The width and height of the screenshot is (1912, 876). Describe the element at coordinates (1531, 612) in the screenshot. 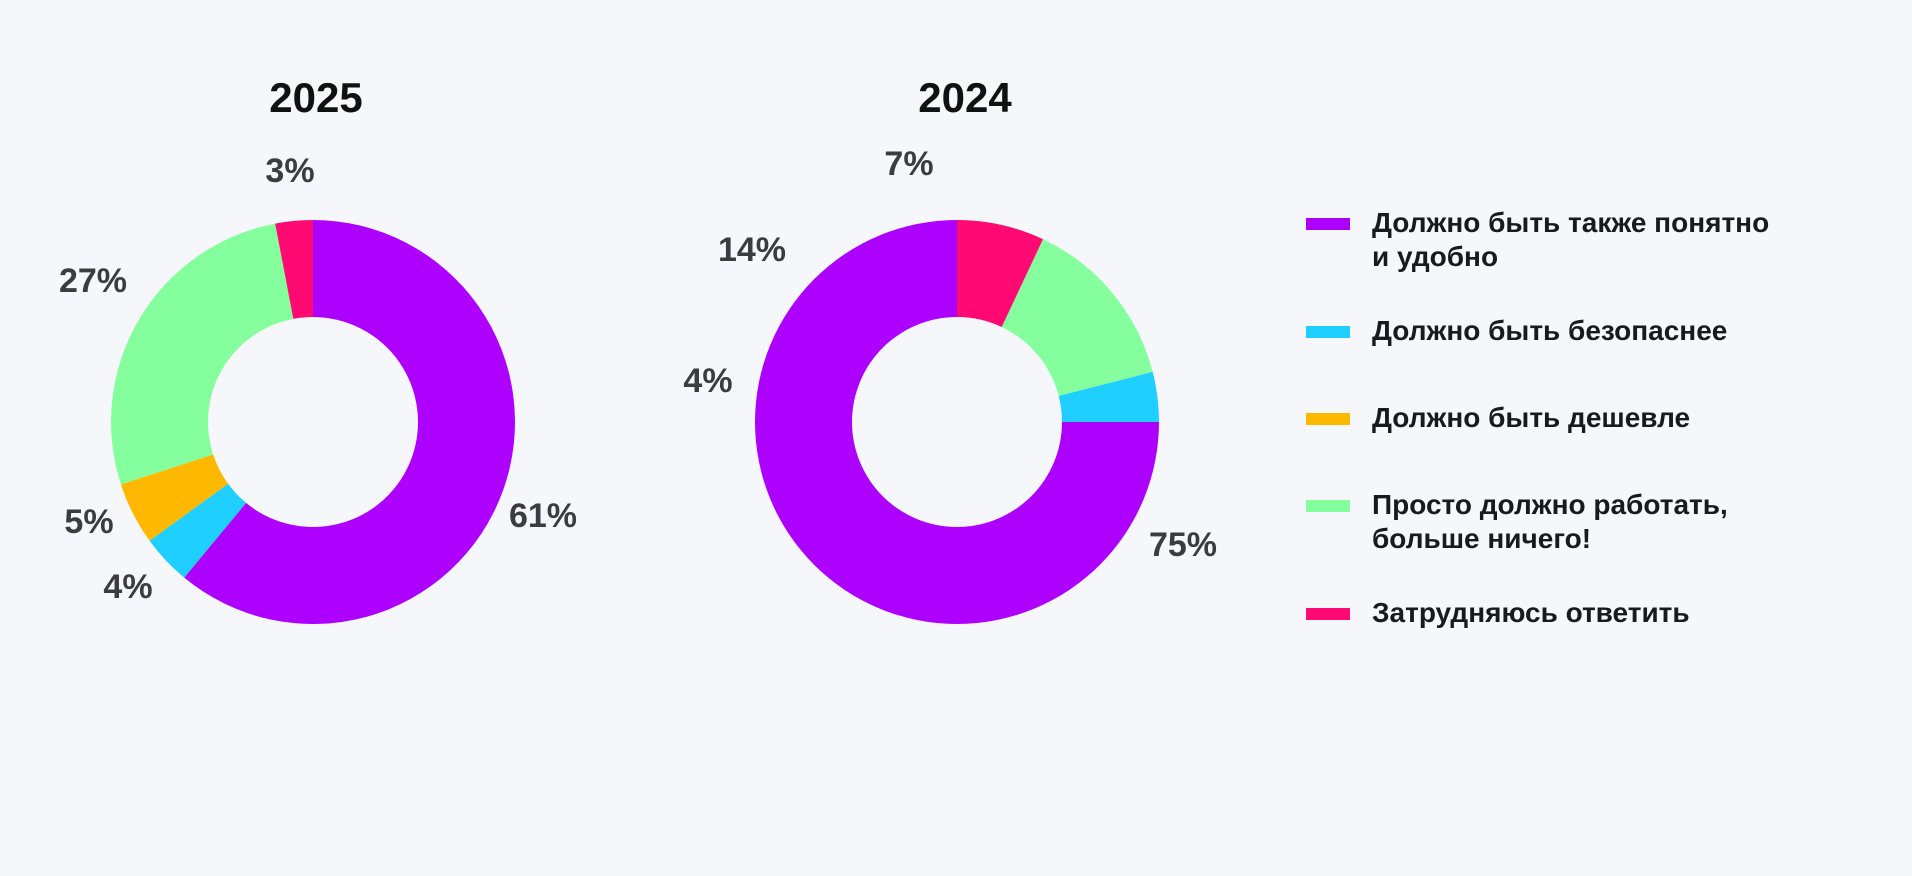

I see `legend-label: Затрудняюсь ответить` at that location.